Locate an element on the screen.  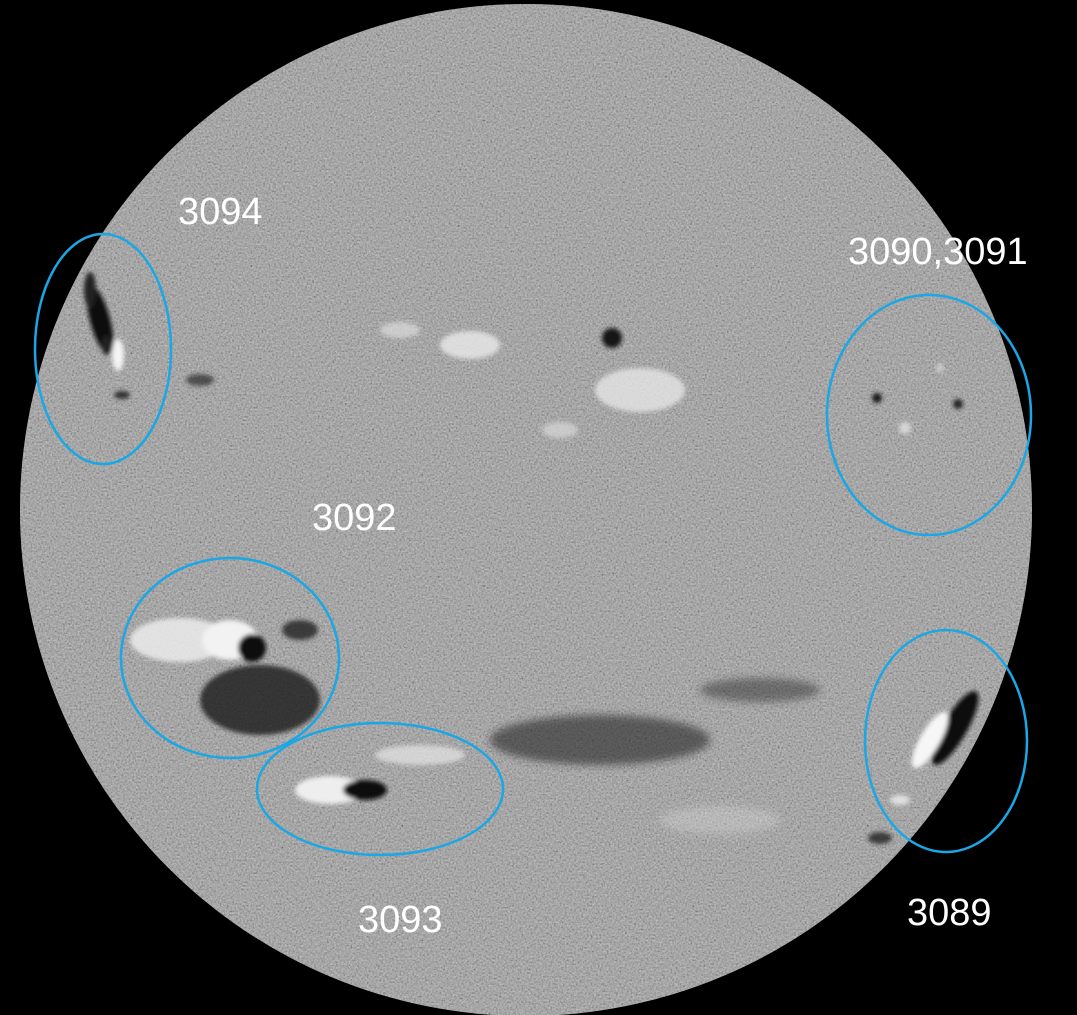
region-3090-3091-features is located at coordinates (917, 399).